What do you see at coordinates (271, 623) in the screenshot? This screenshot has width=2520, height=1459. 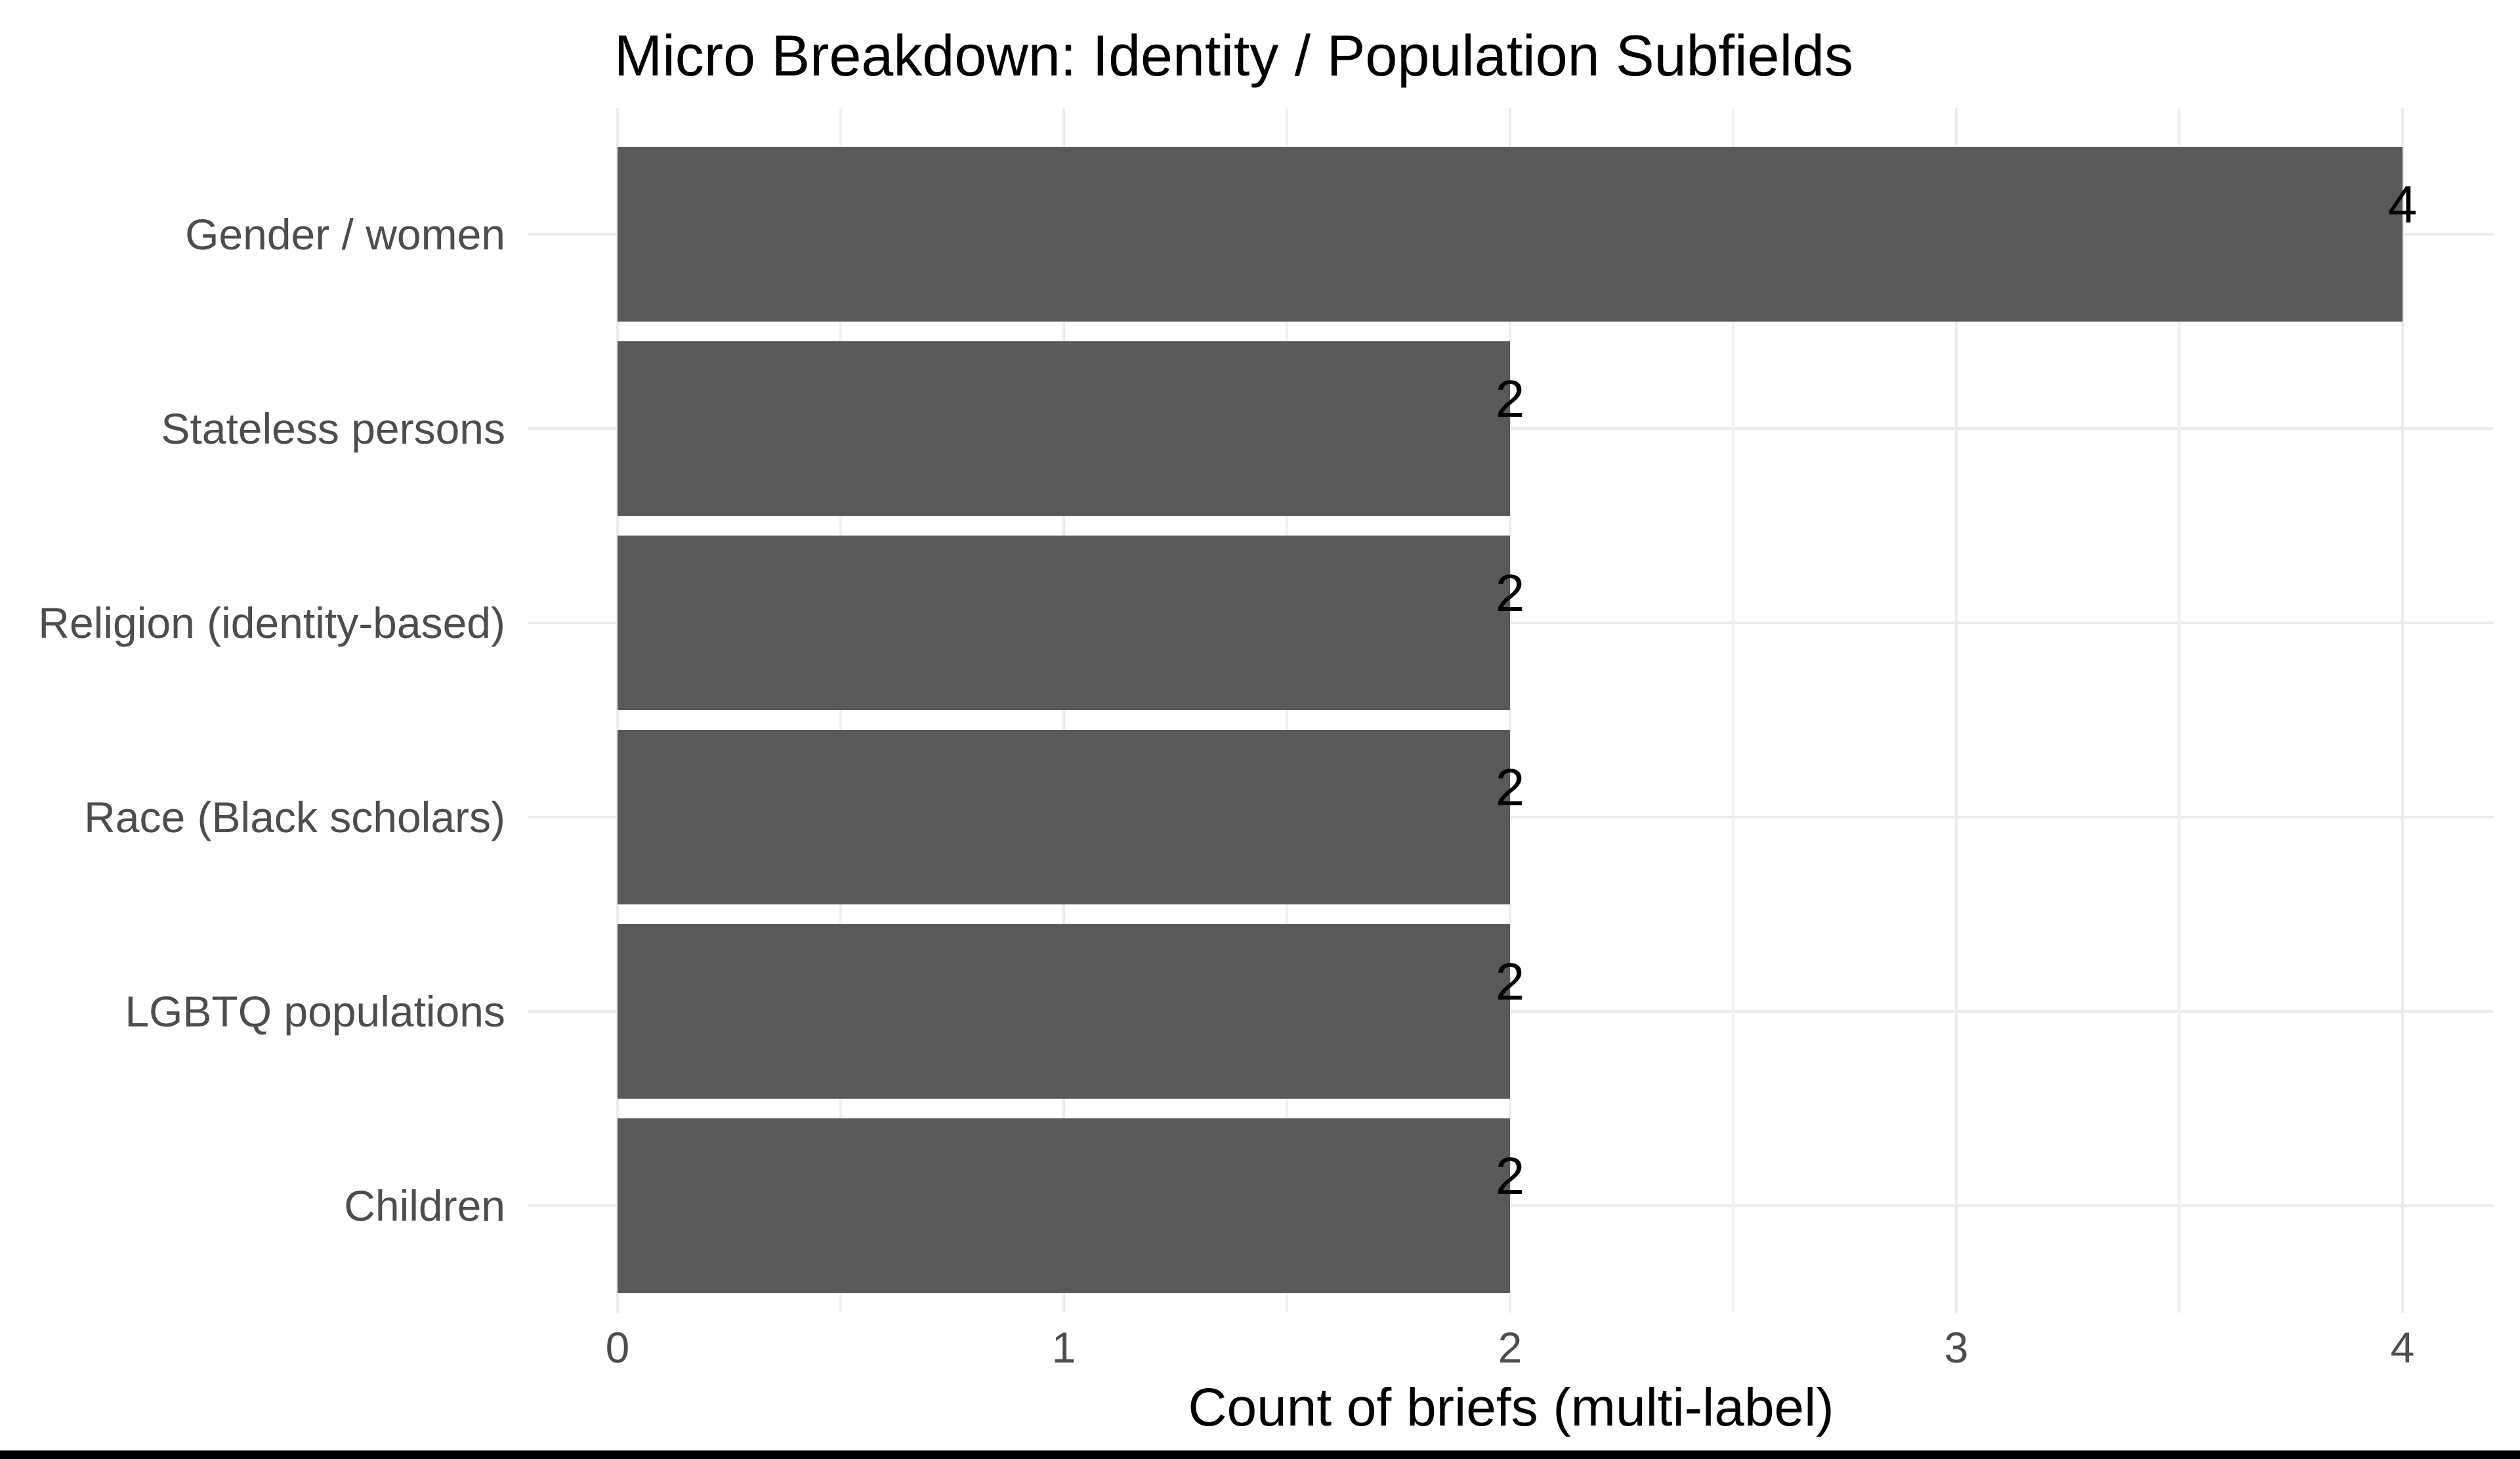 I see `y-axis-label: Religion (identity-based)` at bounding box center [271, 623].